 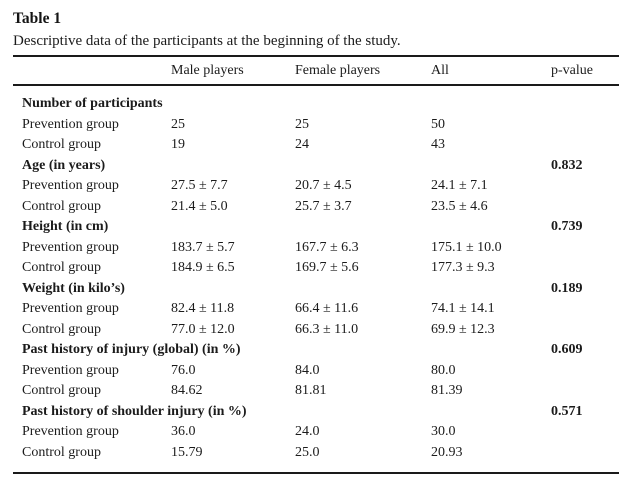 I want to click on cell-all: 23.5 ± 4.6, so click(x=459, y=206).